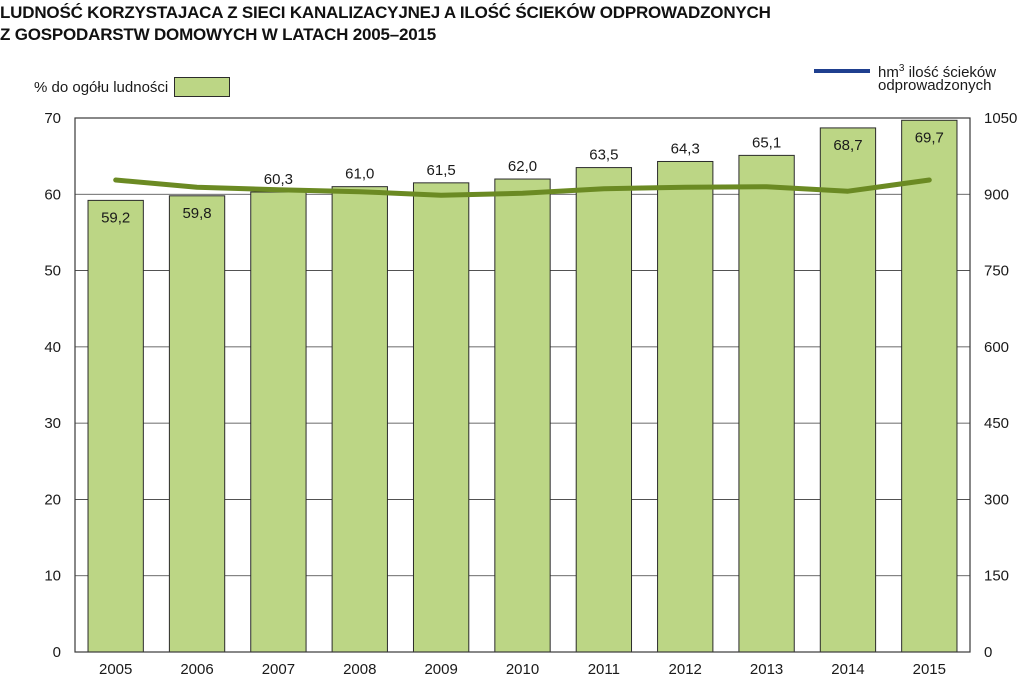 Image resolution: width=1024 pixels, height=679 pixels. I want to click on line-series, so click(522, 187).